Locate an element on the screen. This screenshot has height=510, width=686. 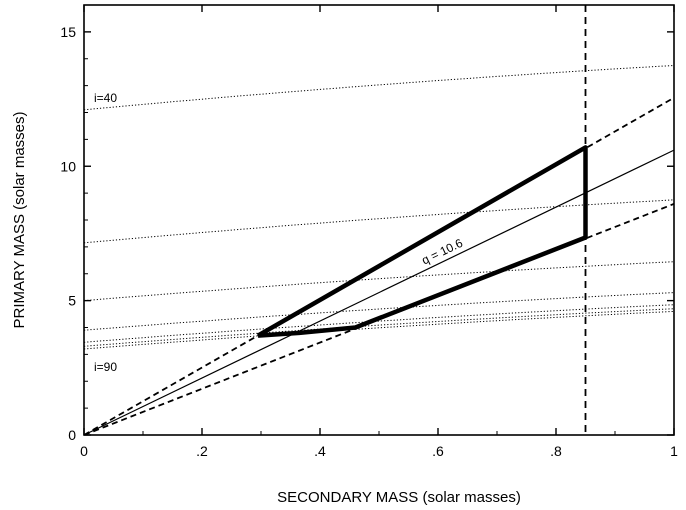
x-tick-label: .6 is located at coordinates (438, 451).